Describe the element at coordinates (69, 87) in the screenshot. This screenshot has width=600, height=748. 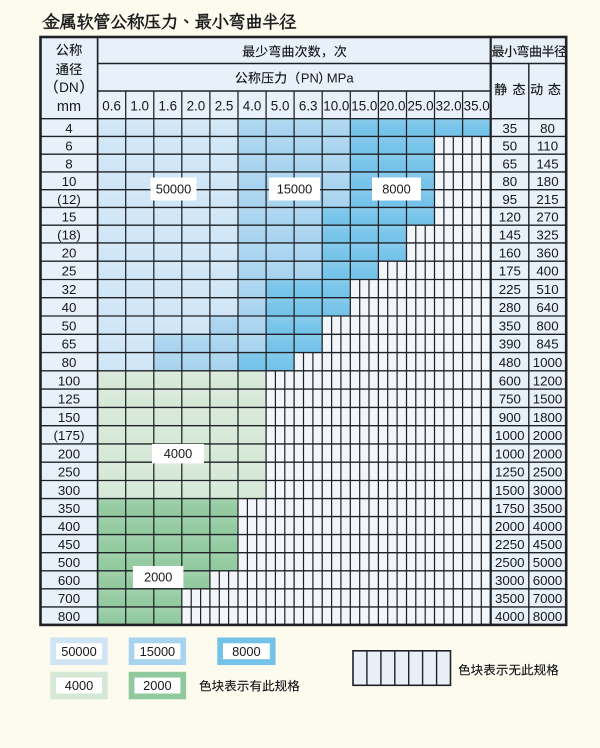
I see `svg-text: DN` at that location.